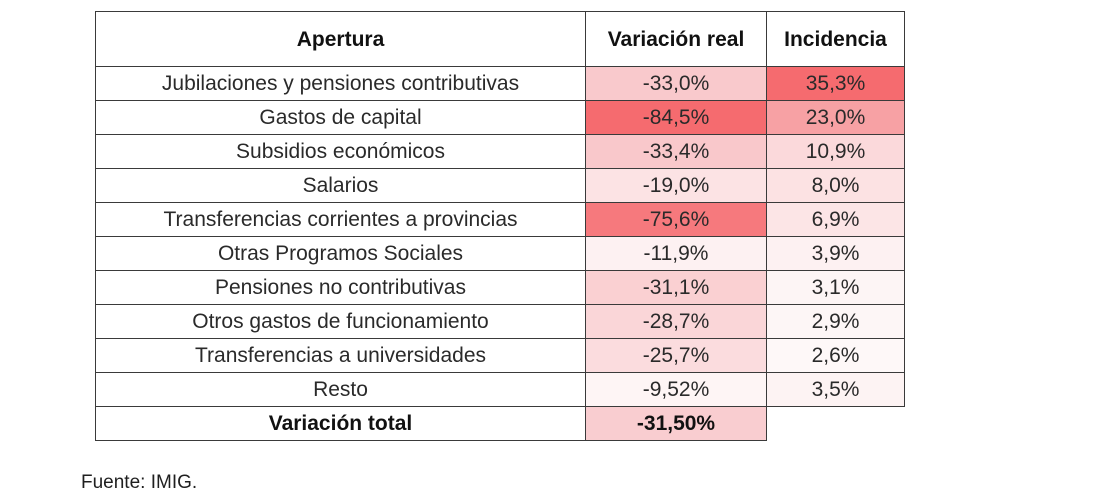  I want to click on row-incidencia: 6,9%, so click(835, 219).